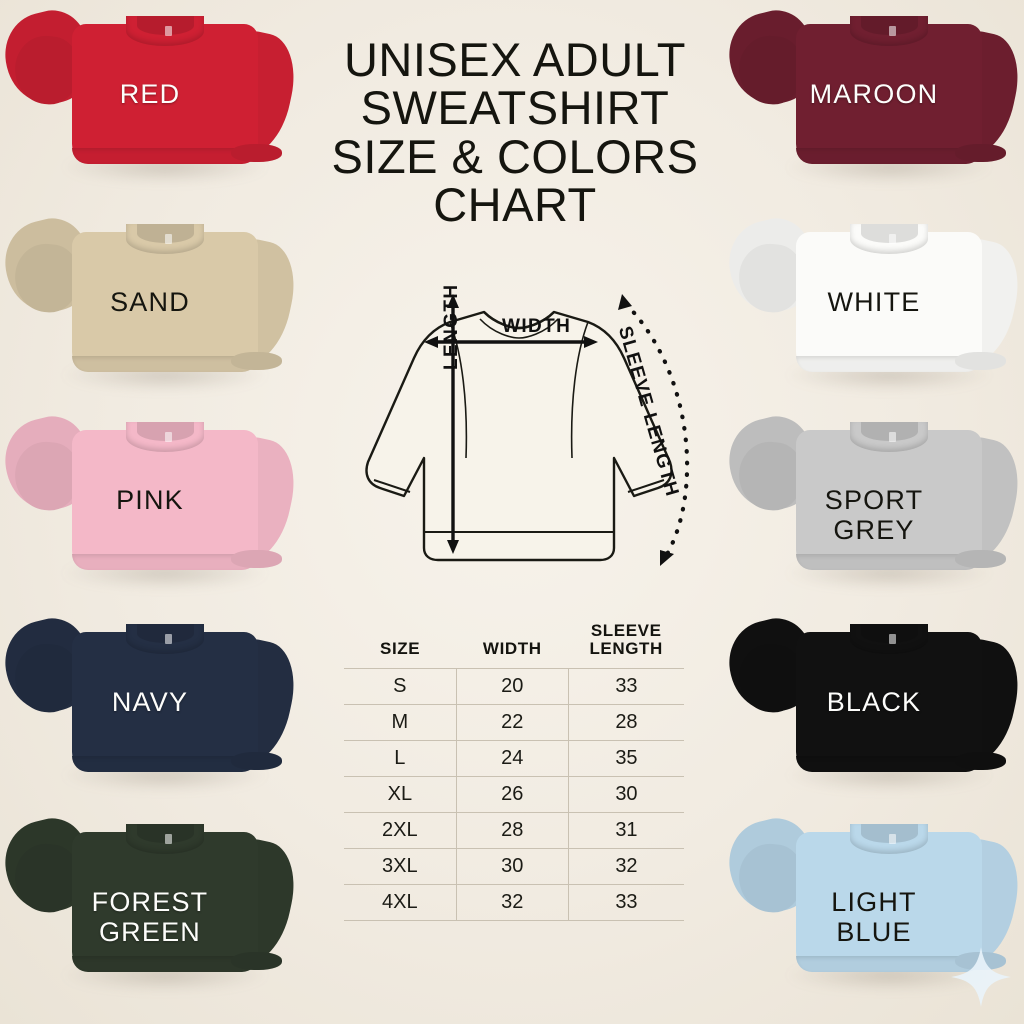  Describe the element at coordinates (537, 326) in the screenshot. I see `width-dimension-label: WIDTH` at that location.